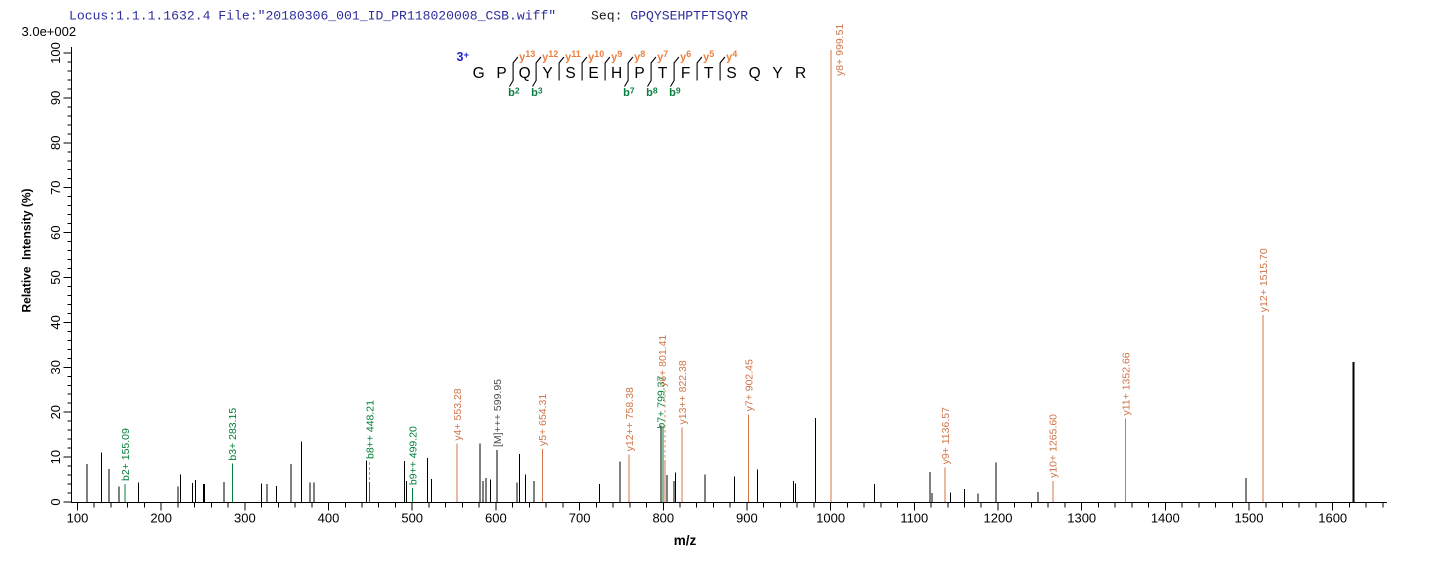 The image size is (1436, 562). What do you see at coordinates (498, 413) in the screenshot?
I see `svg-text: [M]+++ 599.95` at bounding box center [498, 413].